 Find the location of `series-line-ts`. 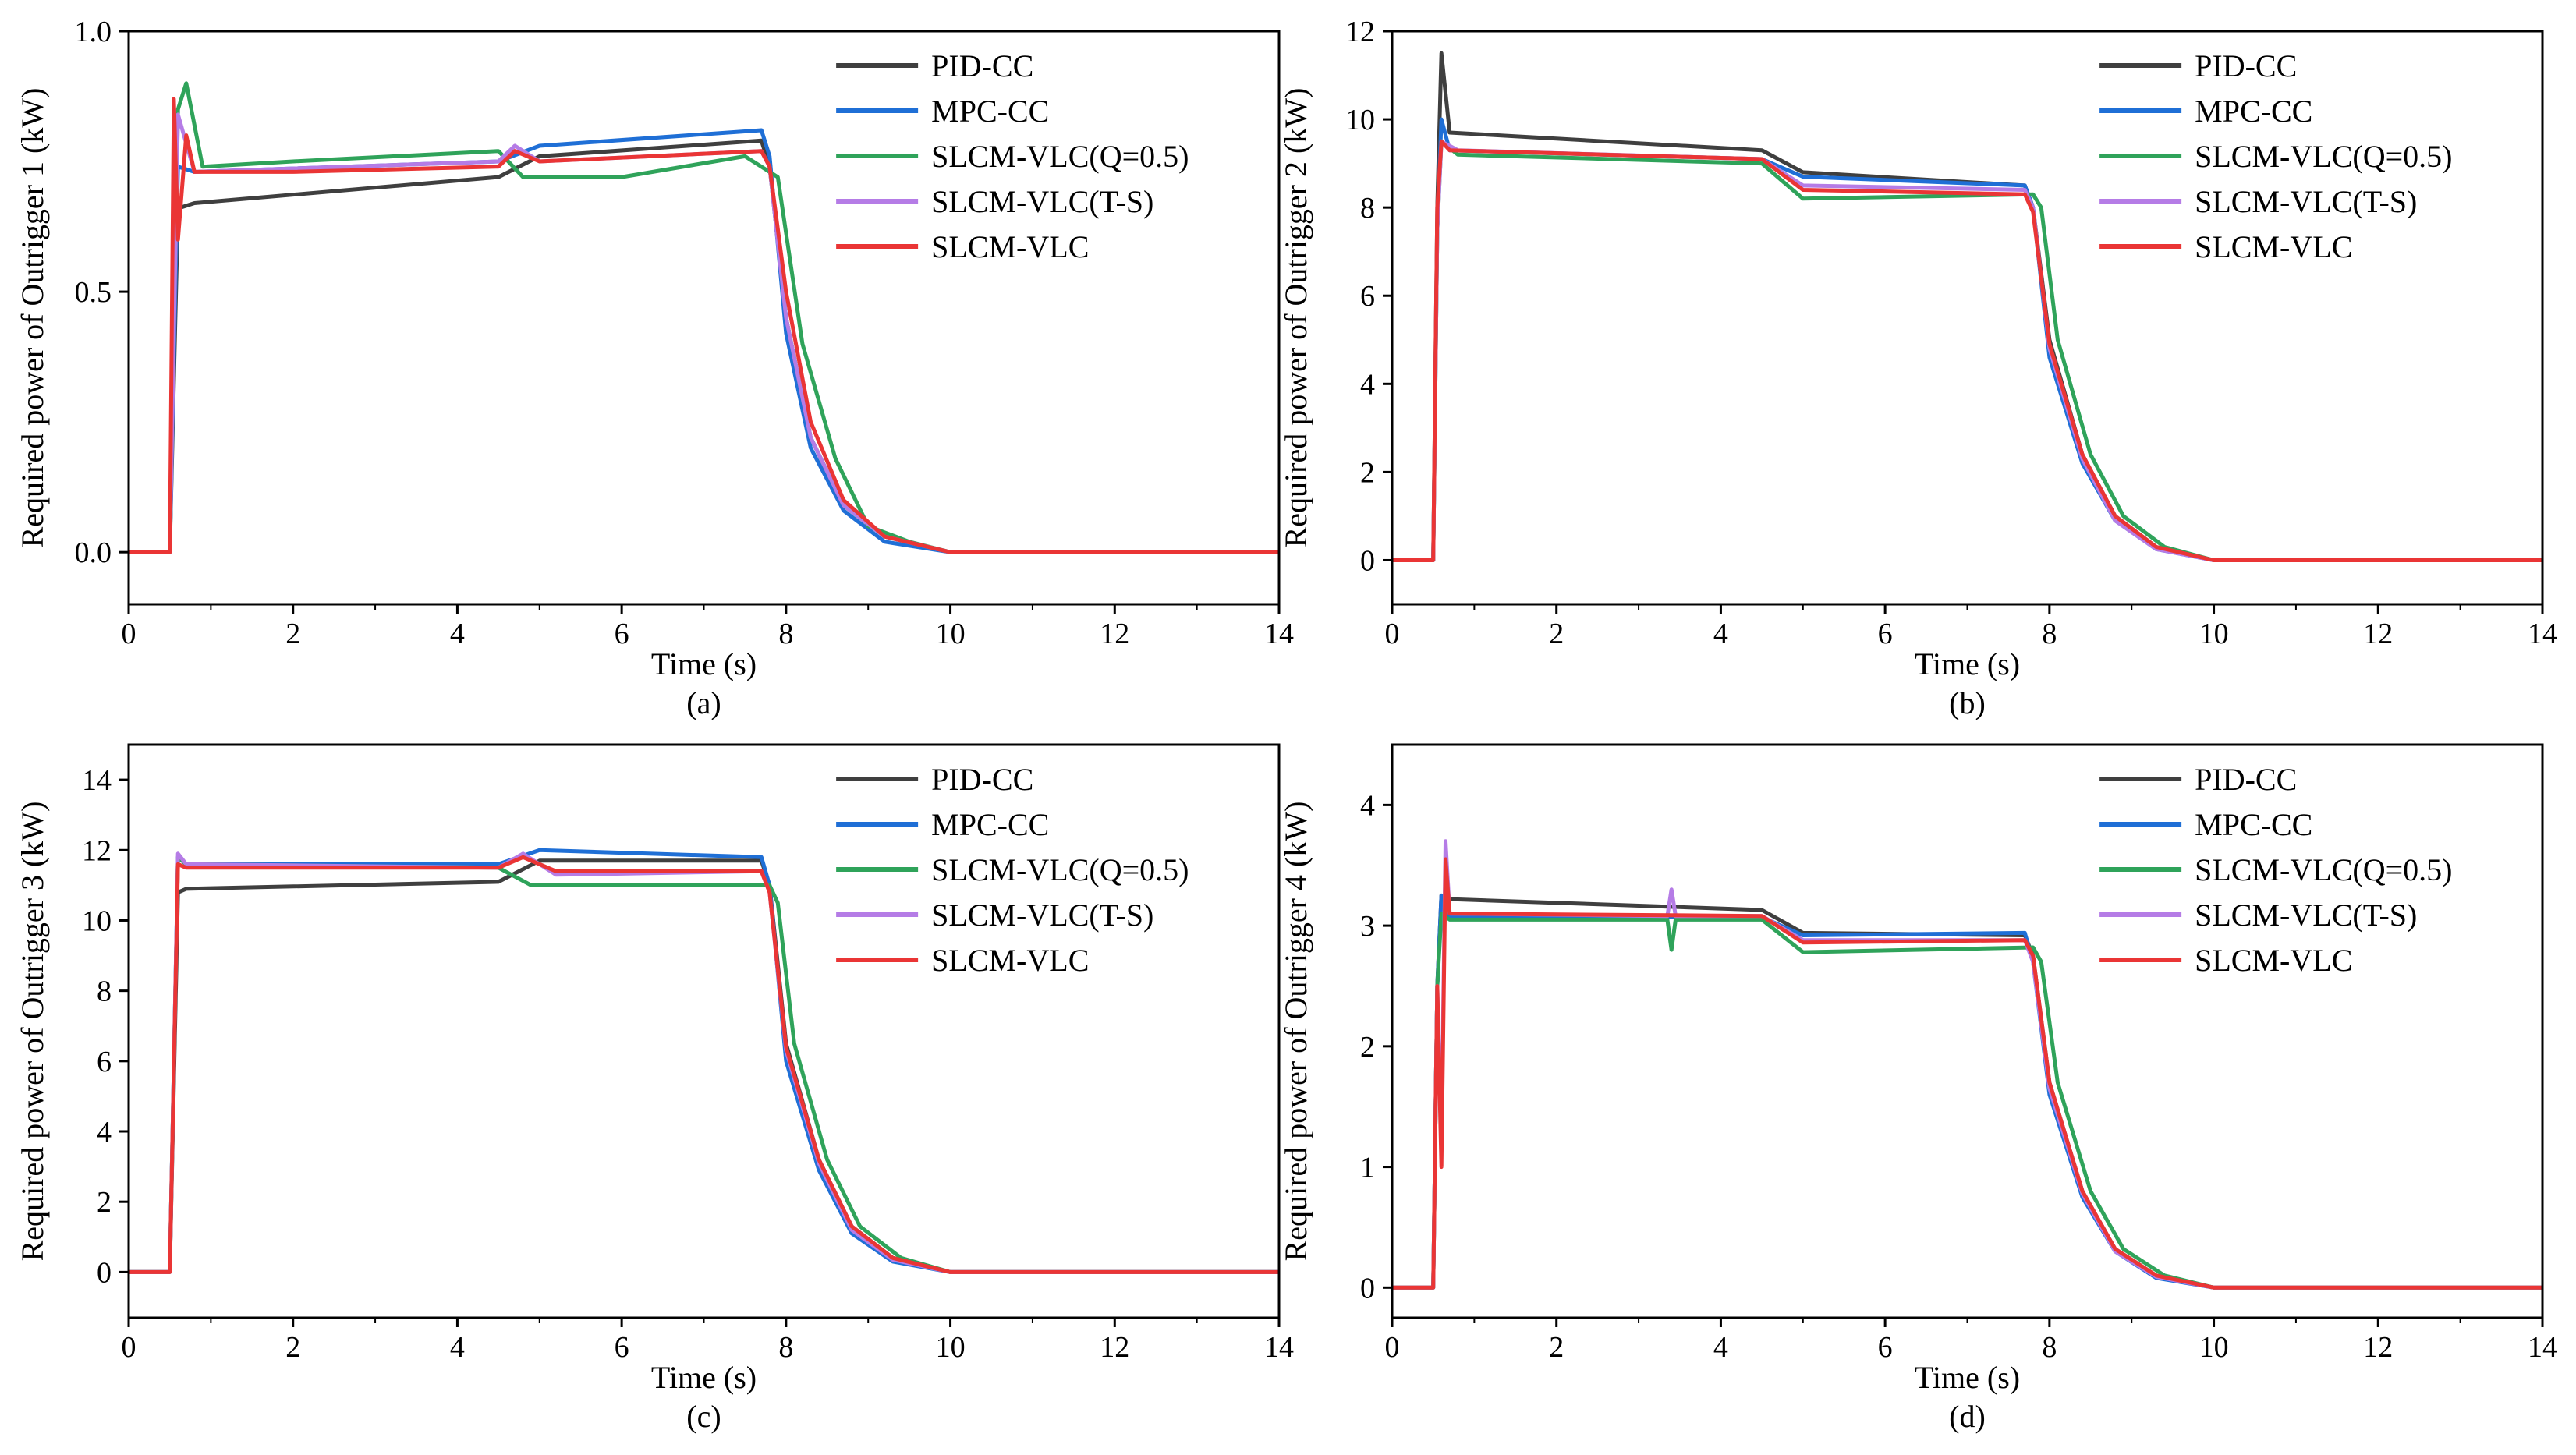

series-line-ts is located at coordinates (704, 333).